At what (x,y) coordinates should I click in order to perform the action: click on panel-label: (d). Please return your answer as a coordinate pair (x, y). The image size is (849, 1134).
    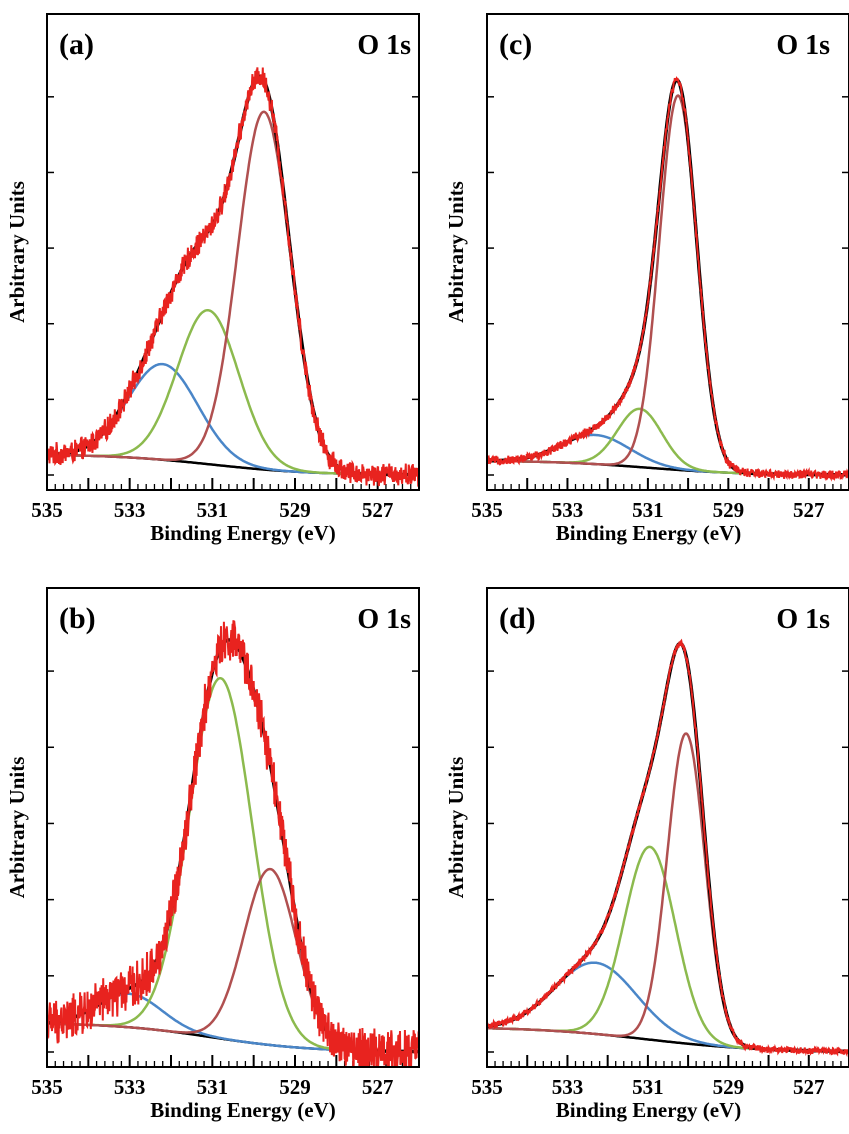
    Looking at the image, I should click on (517, 618).